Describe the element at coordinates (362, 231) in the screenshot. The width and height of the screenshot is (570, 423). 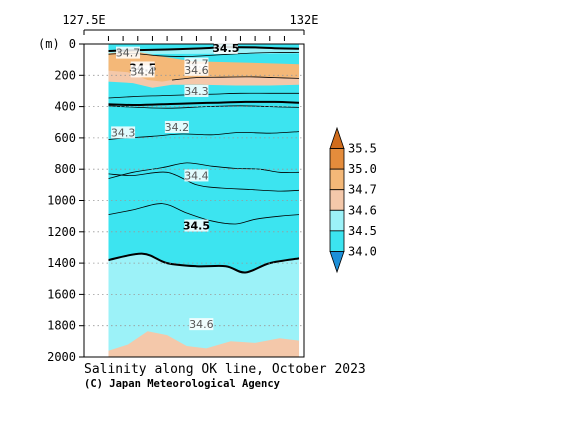
I see `colorbar-label: 34.5` at that location.